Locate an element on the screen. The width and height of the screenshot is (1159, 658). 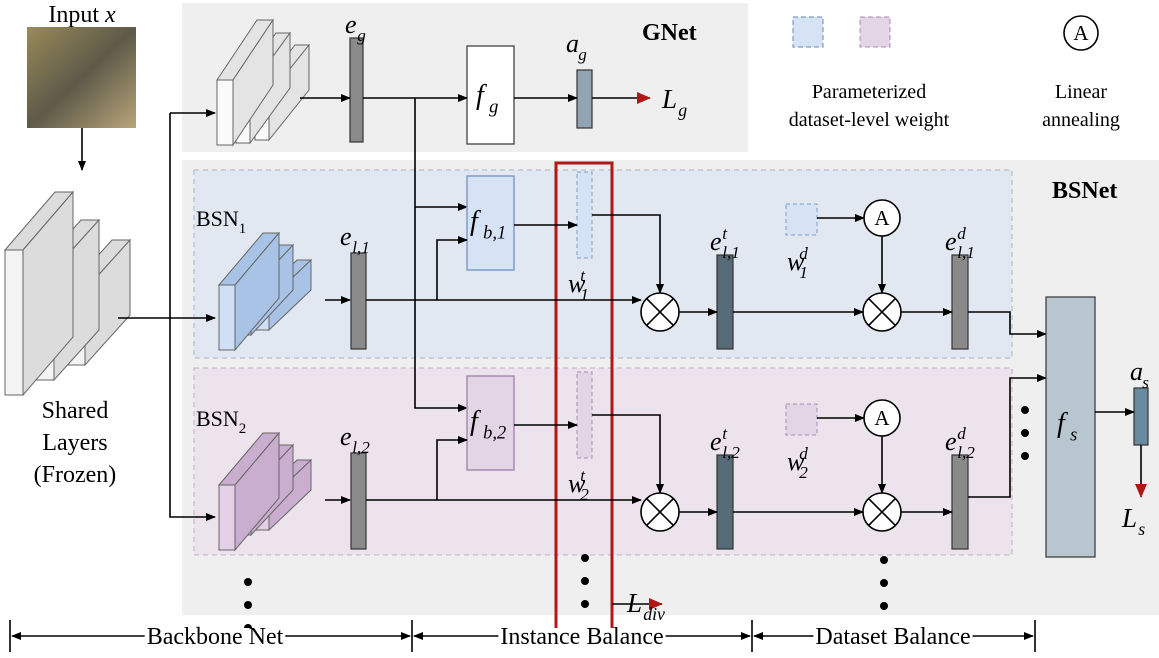
branch-title: BSN2 is located at coordinates (221, 421).